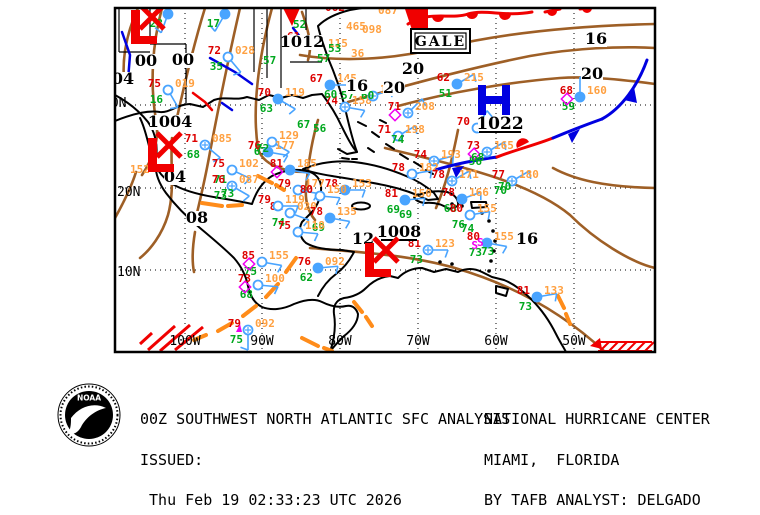  Describe the element at coordinates (592, 500) in the screenshot. I see `analyst-line: BY TAFB ANALYST: DELGADO` at that location.